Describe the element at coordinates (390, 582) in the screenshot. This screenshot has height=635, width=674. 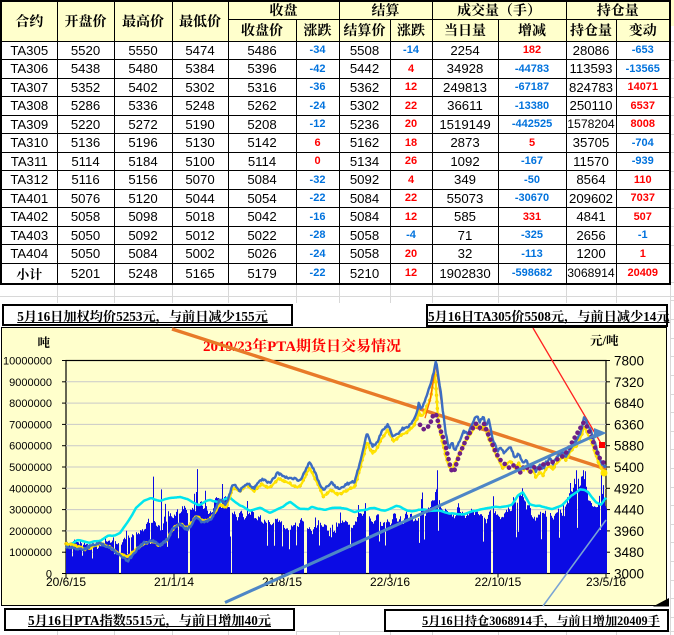
I see `svg-text: 22/3/16` at that location.